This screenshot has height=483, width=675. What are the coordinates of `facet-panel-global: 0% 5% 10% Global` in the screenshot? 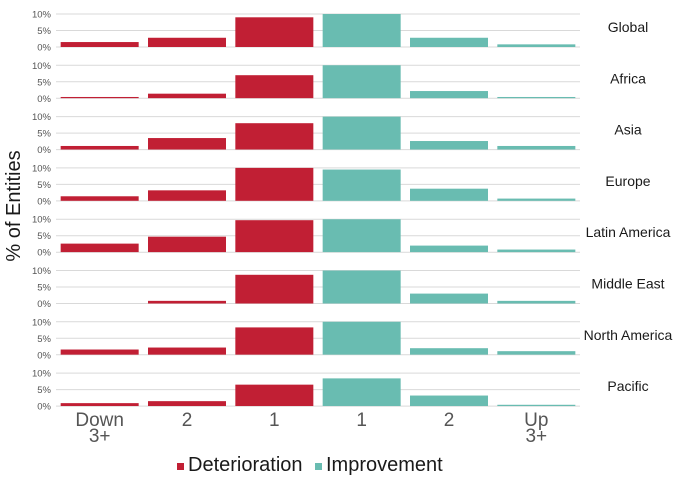 It's located at (340, 32).